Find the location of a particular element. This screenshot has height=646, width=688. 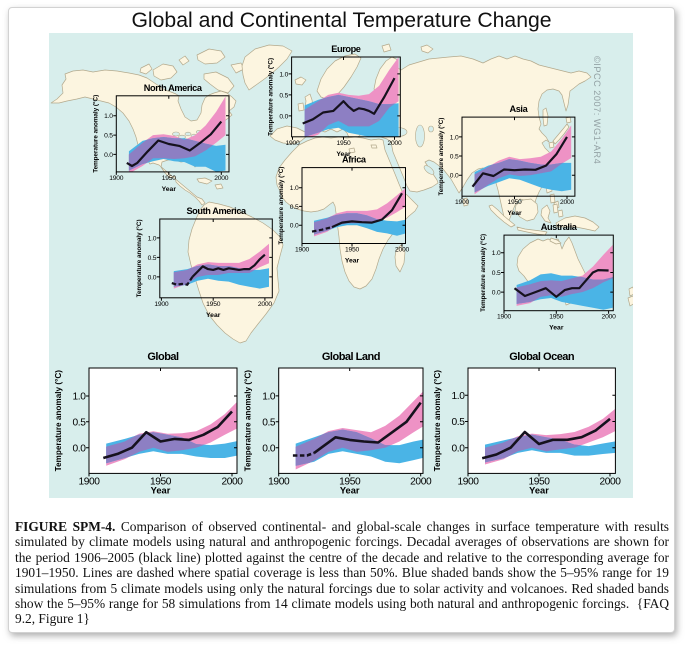

svg-text: Africa is located at coordinates (354, 160).